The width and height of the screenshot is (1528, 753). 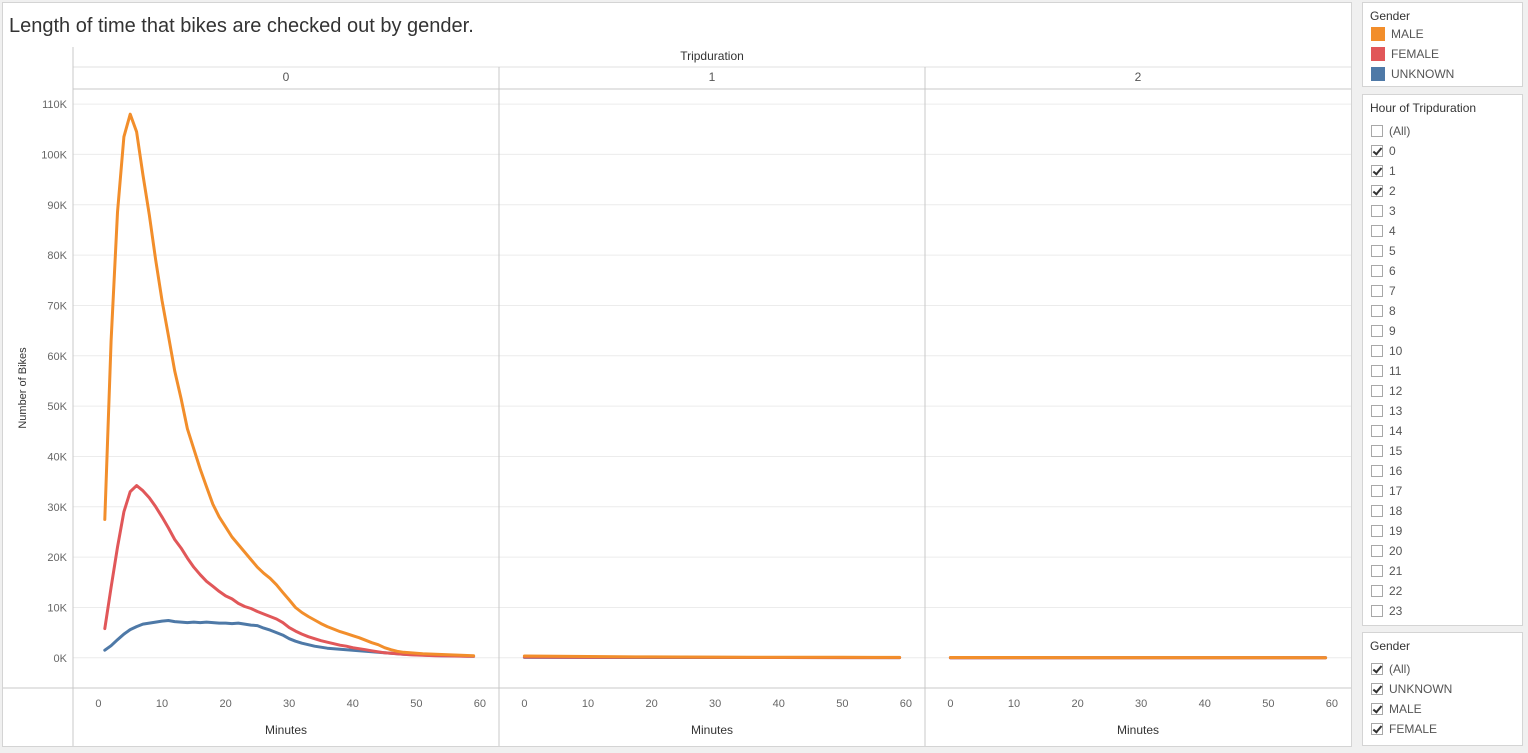 I want to click on legend-item-female: FEMALE, so click(x=1405, y=54).